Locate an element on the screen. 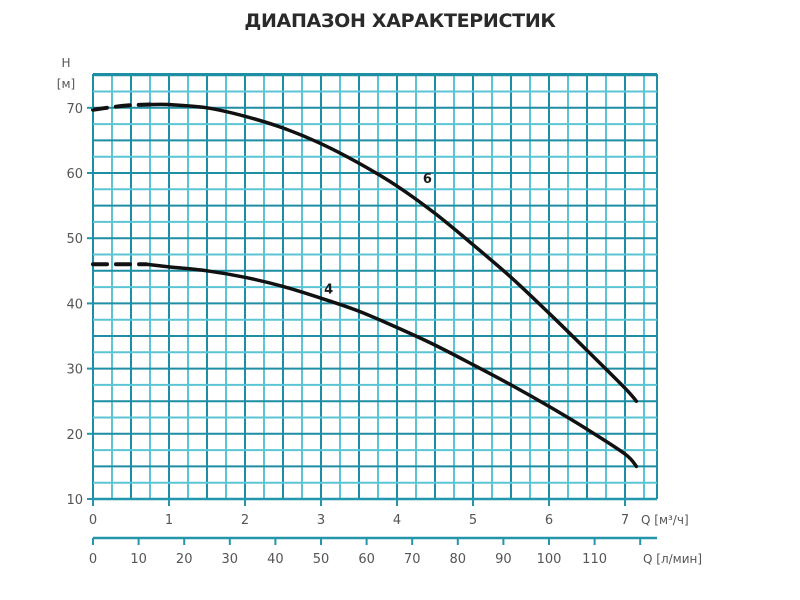 The height and width of the screenshot is (600, 800). x2-tick-label: 30 is located at coordinates (230, 559).